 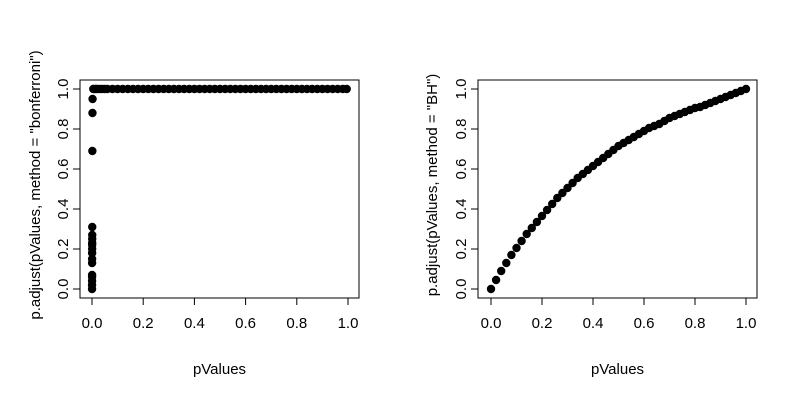 What do you see at coordinates (432, 185) in the screenshot?
I see `y-axis-label: p.adjust(pValues, method = "BH")` at bounding box center [432, 185].